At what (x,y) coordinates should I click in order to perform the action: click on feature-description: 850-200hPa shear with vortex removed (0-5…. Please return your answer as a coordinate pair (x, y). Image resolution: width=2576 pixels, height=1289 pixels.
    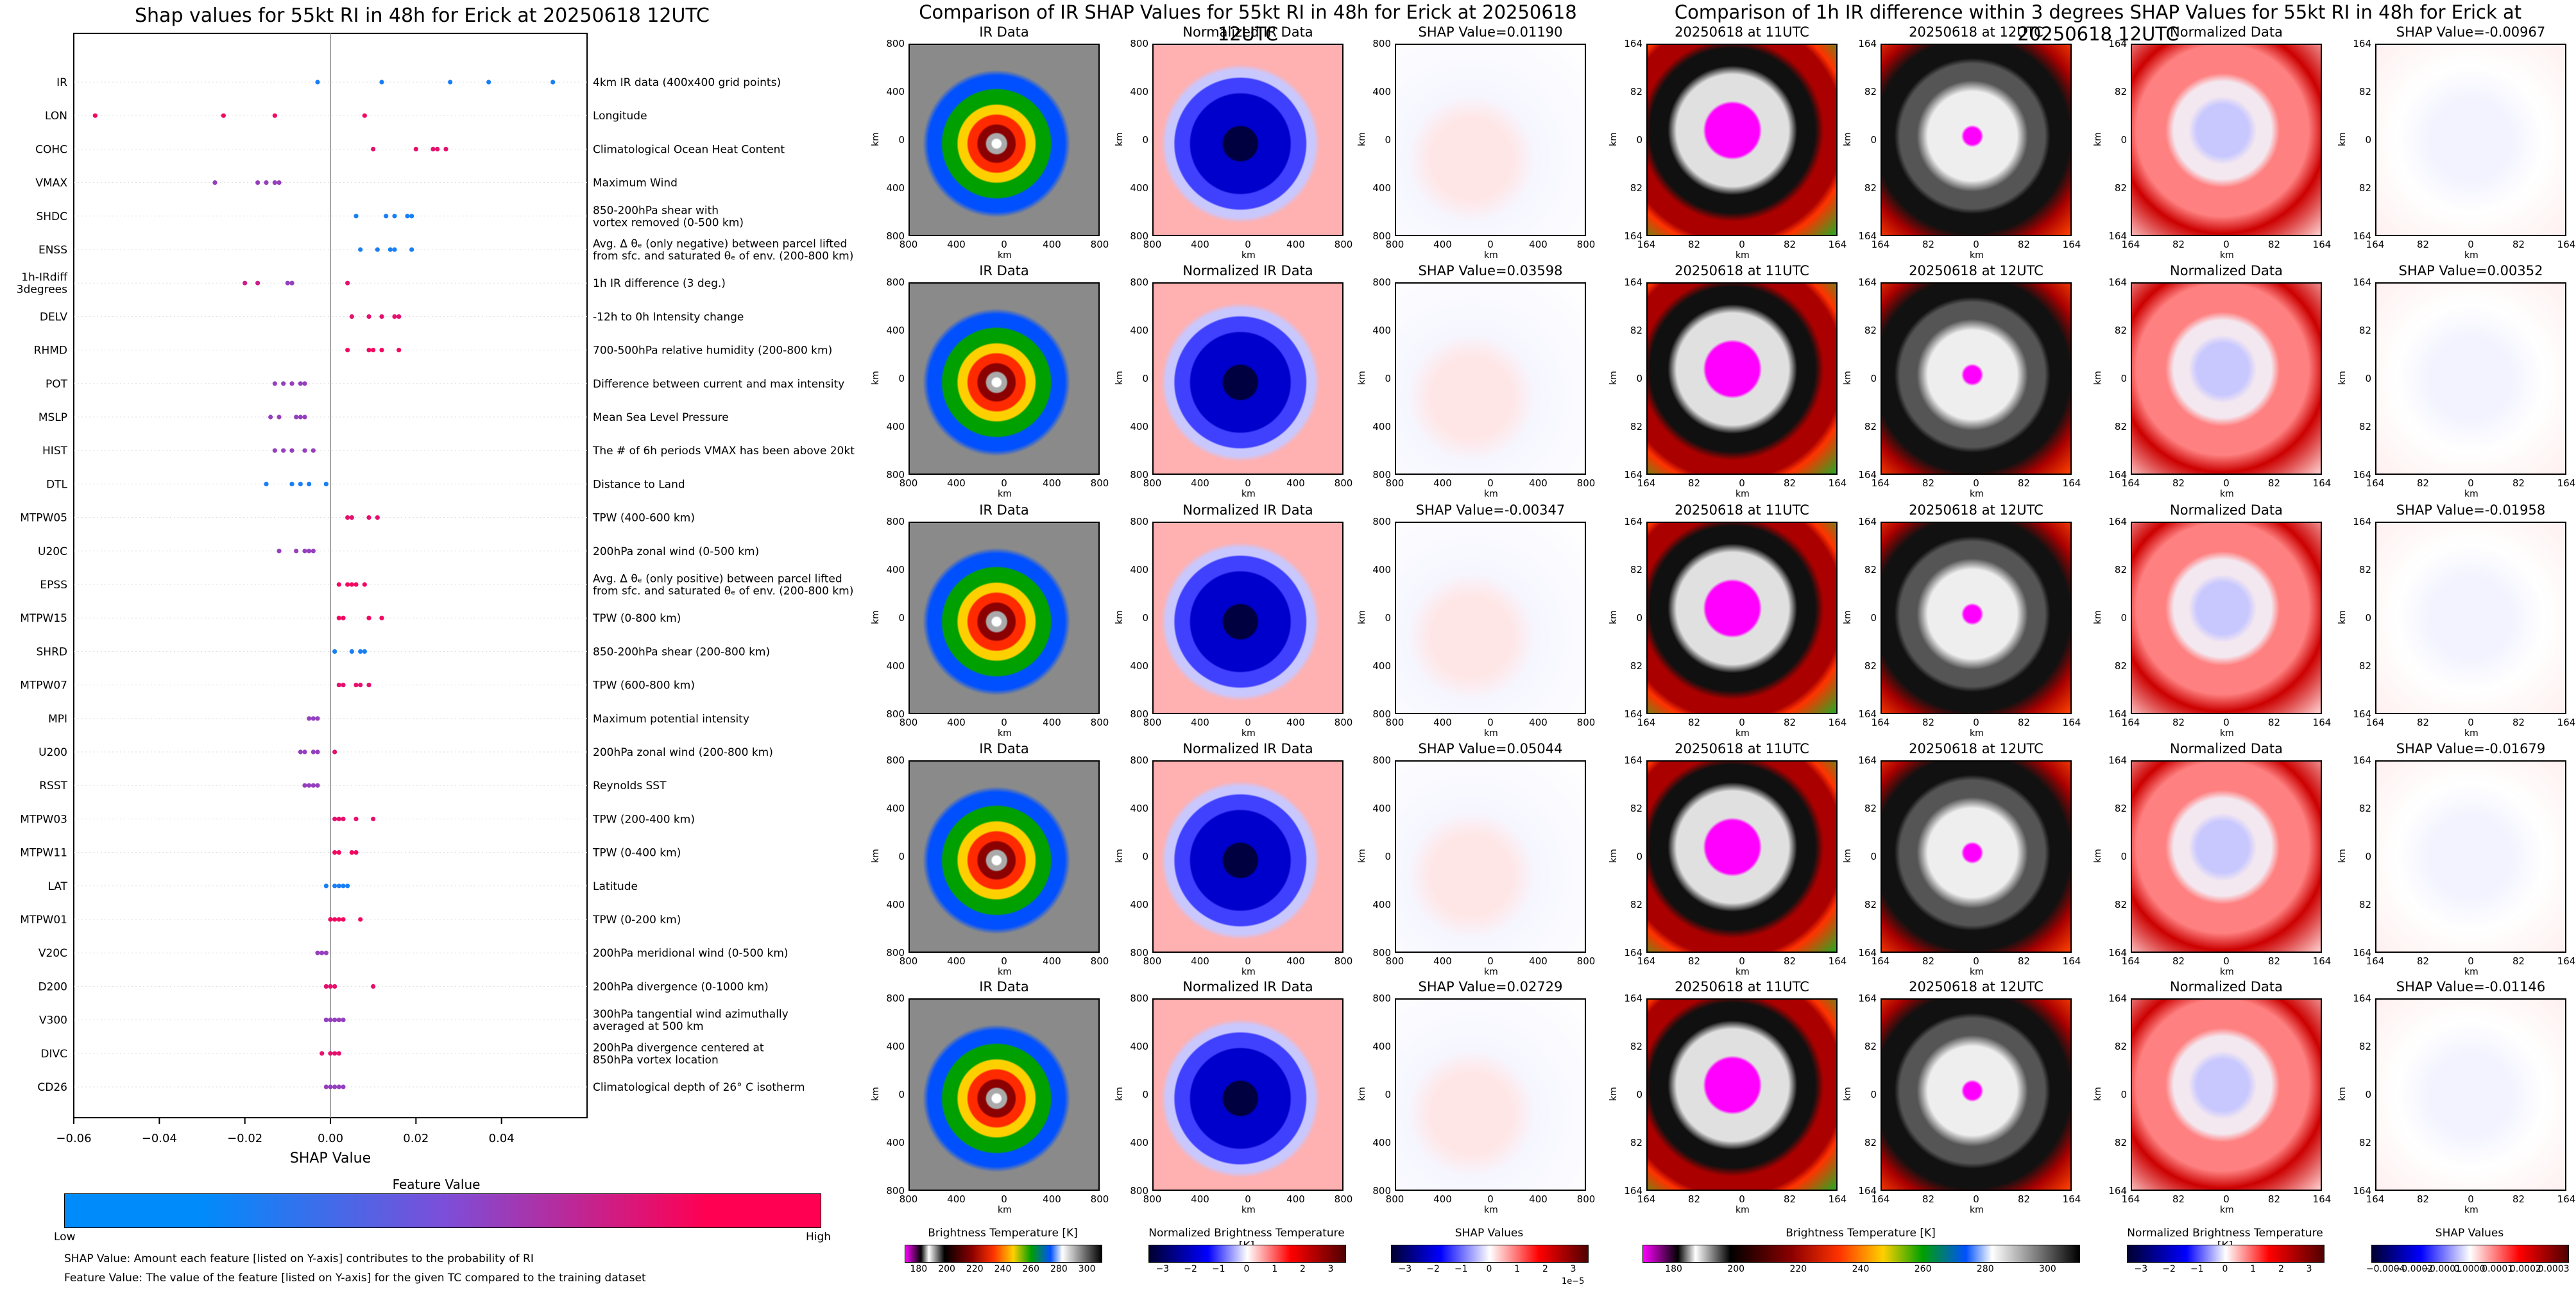
    Looking at the image, I should click on (668, 216).